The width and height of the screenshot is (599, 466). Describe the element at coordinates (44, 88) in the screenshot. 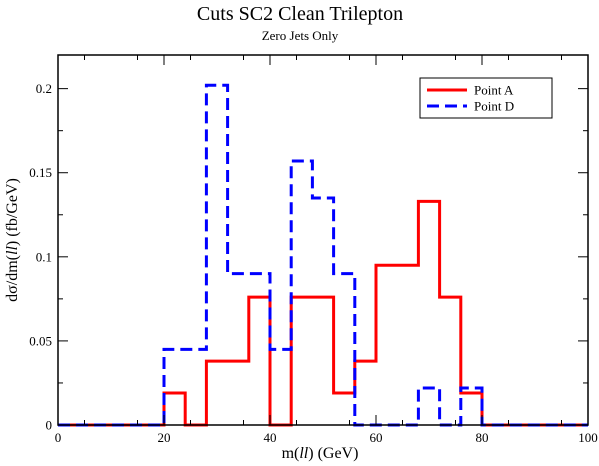

I see `y-tick-label: 0.2` at that location.